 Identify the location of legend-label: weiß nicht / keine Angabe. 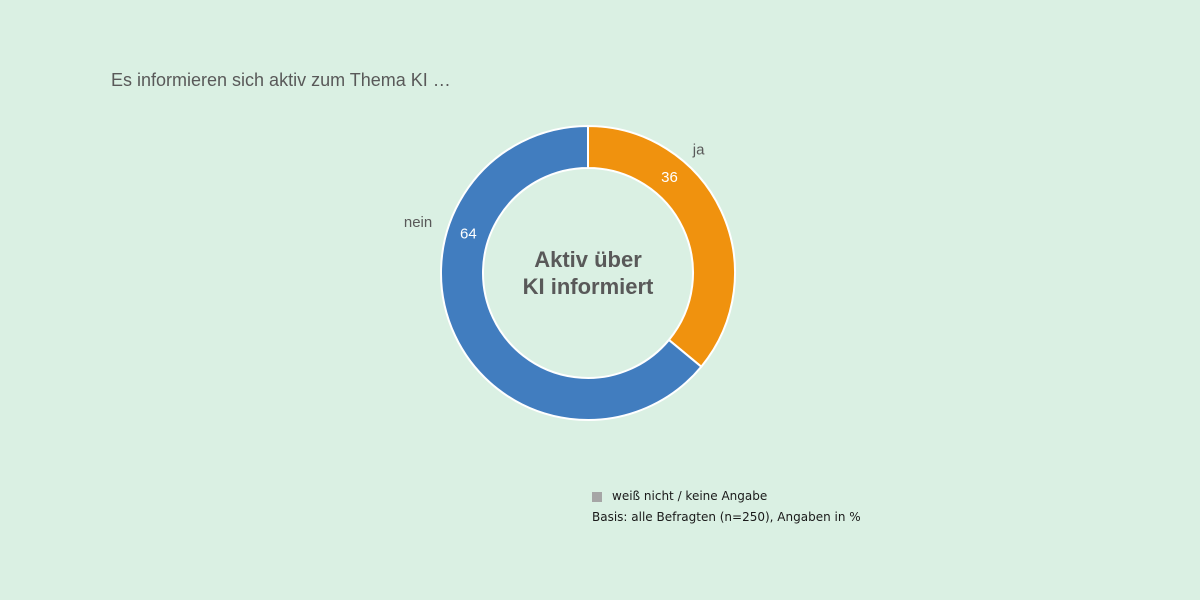
(690, 496).